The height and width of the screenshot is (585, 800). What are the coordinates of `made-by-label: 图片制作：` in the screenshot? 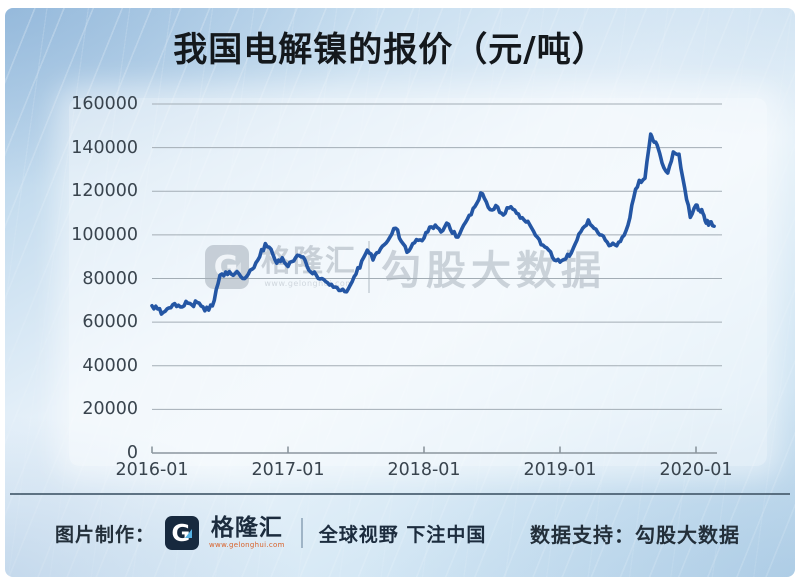 It's located at (105, 534).